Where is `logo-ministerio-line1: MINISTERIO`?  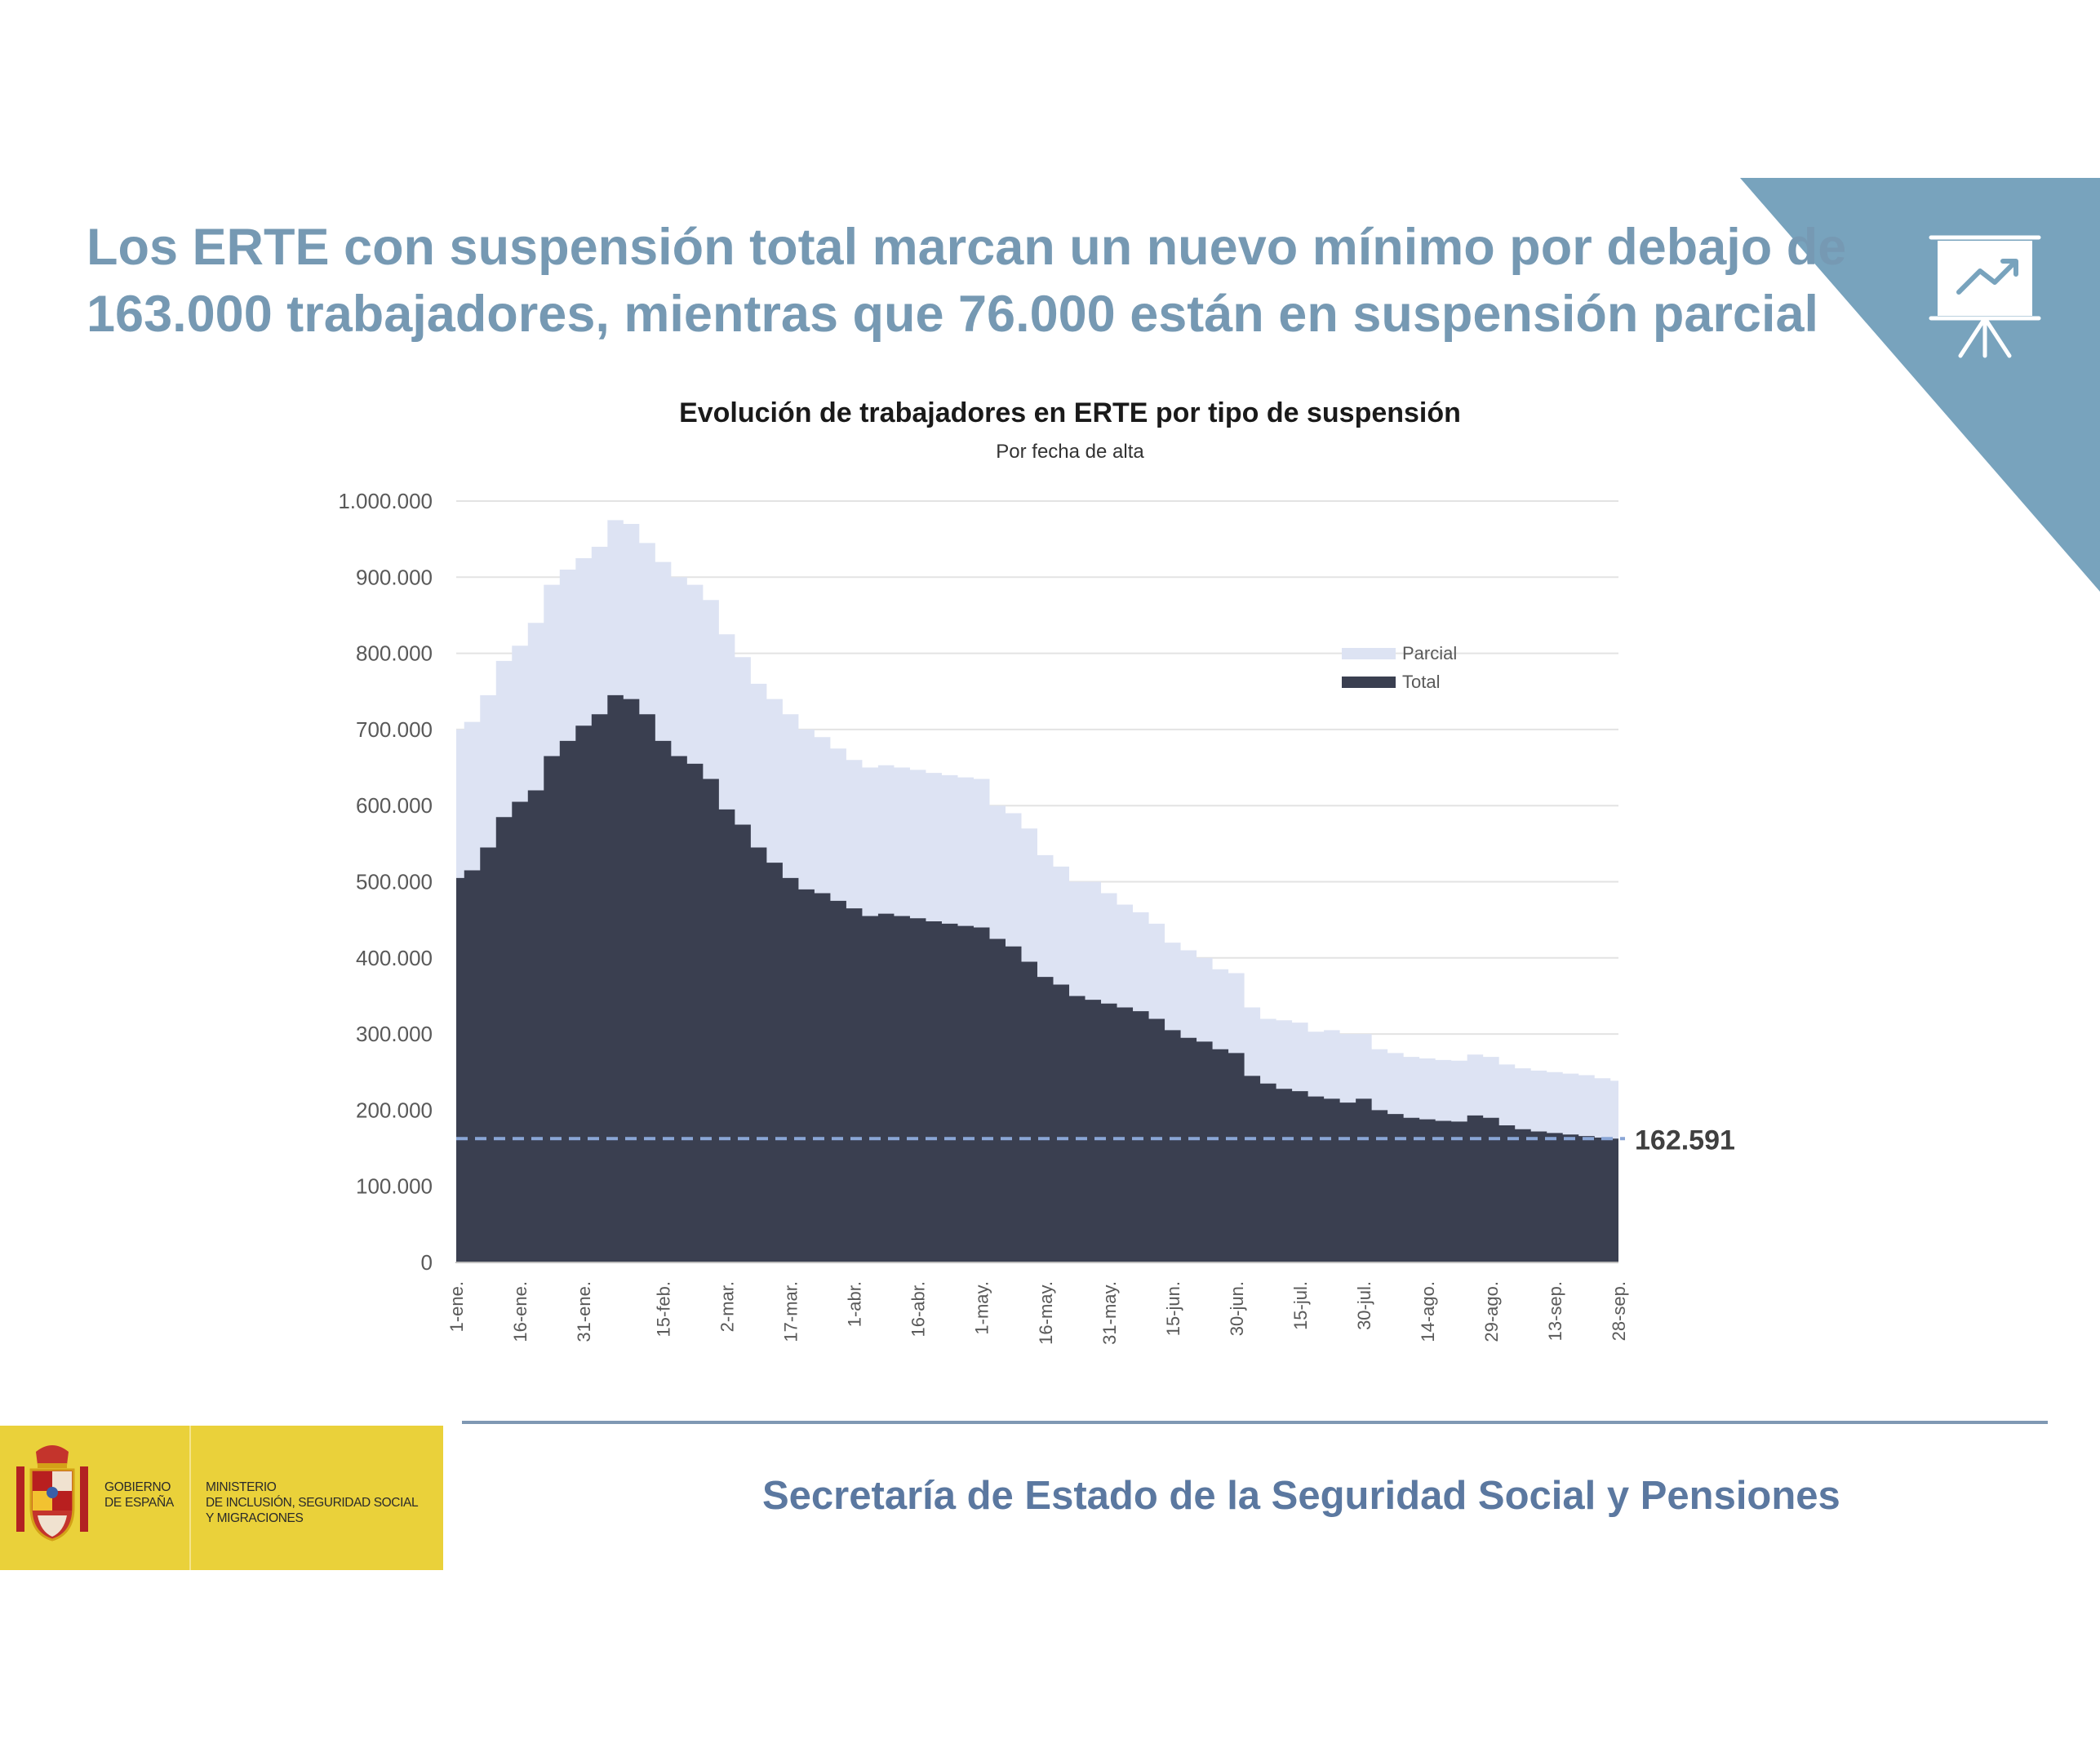
logo-ministerio-line1: MINISTERIO is located at coordinates (241, 1487).